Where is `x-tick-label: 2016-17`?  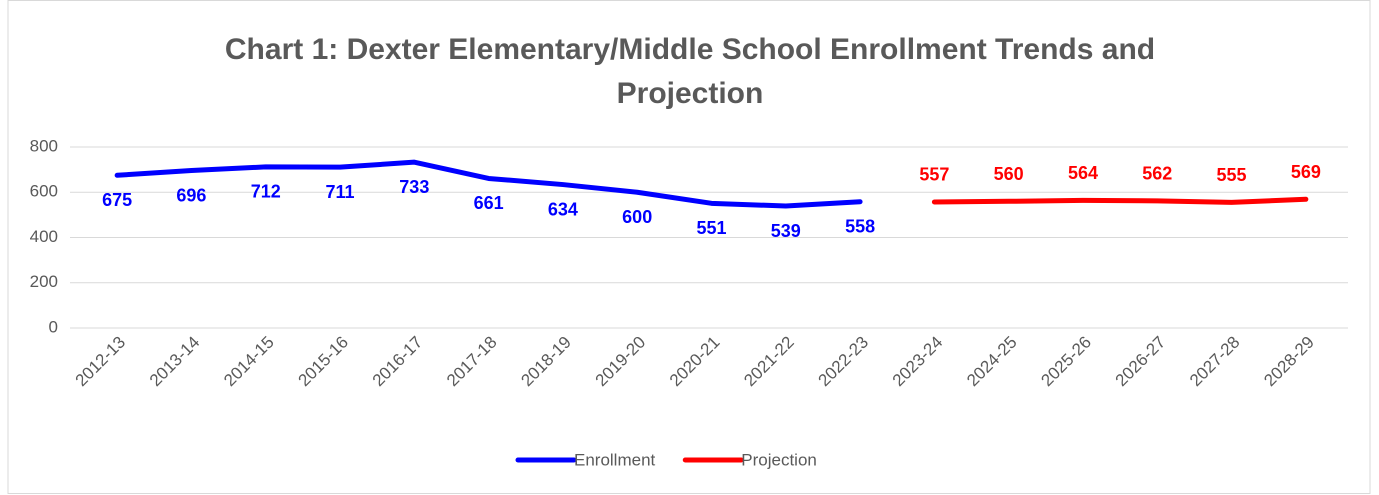
x-tick-label: 2016-17 is located at coordinates (398, 362).